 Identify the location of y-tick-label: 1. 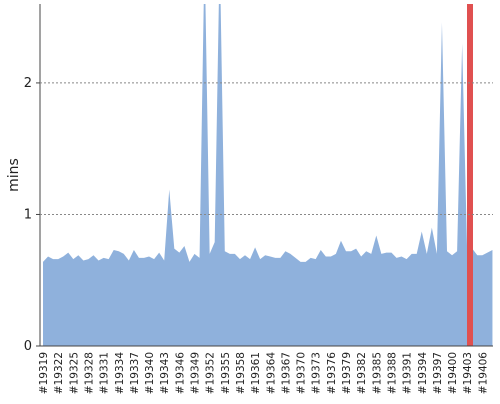
(28, 214).